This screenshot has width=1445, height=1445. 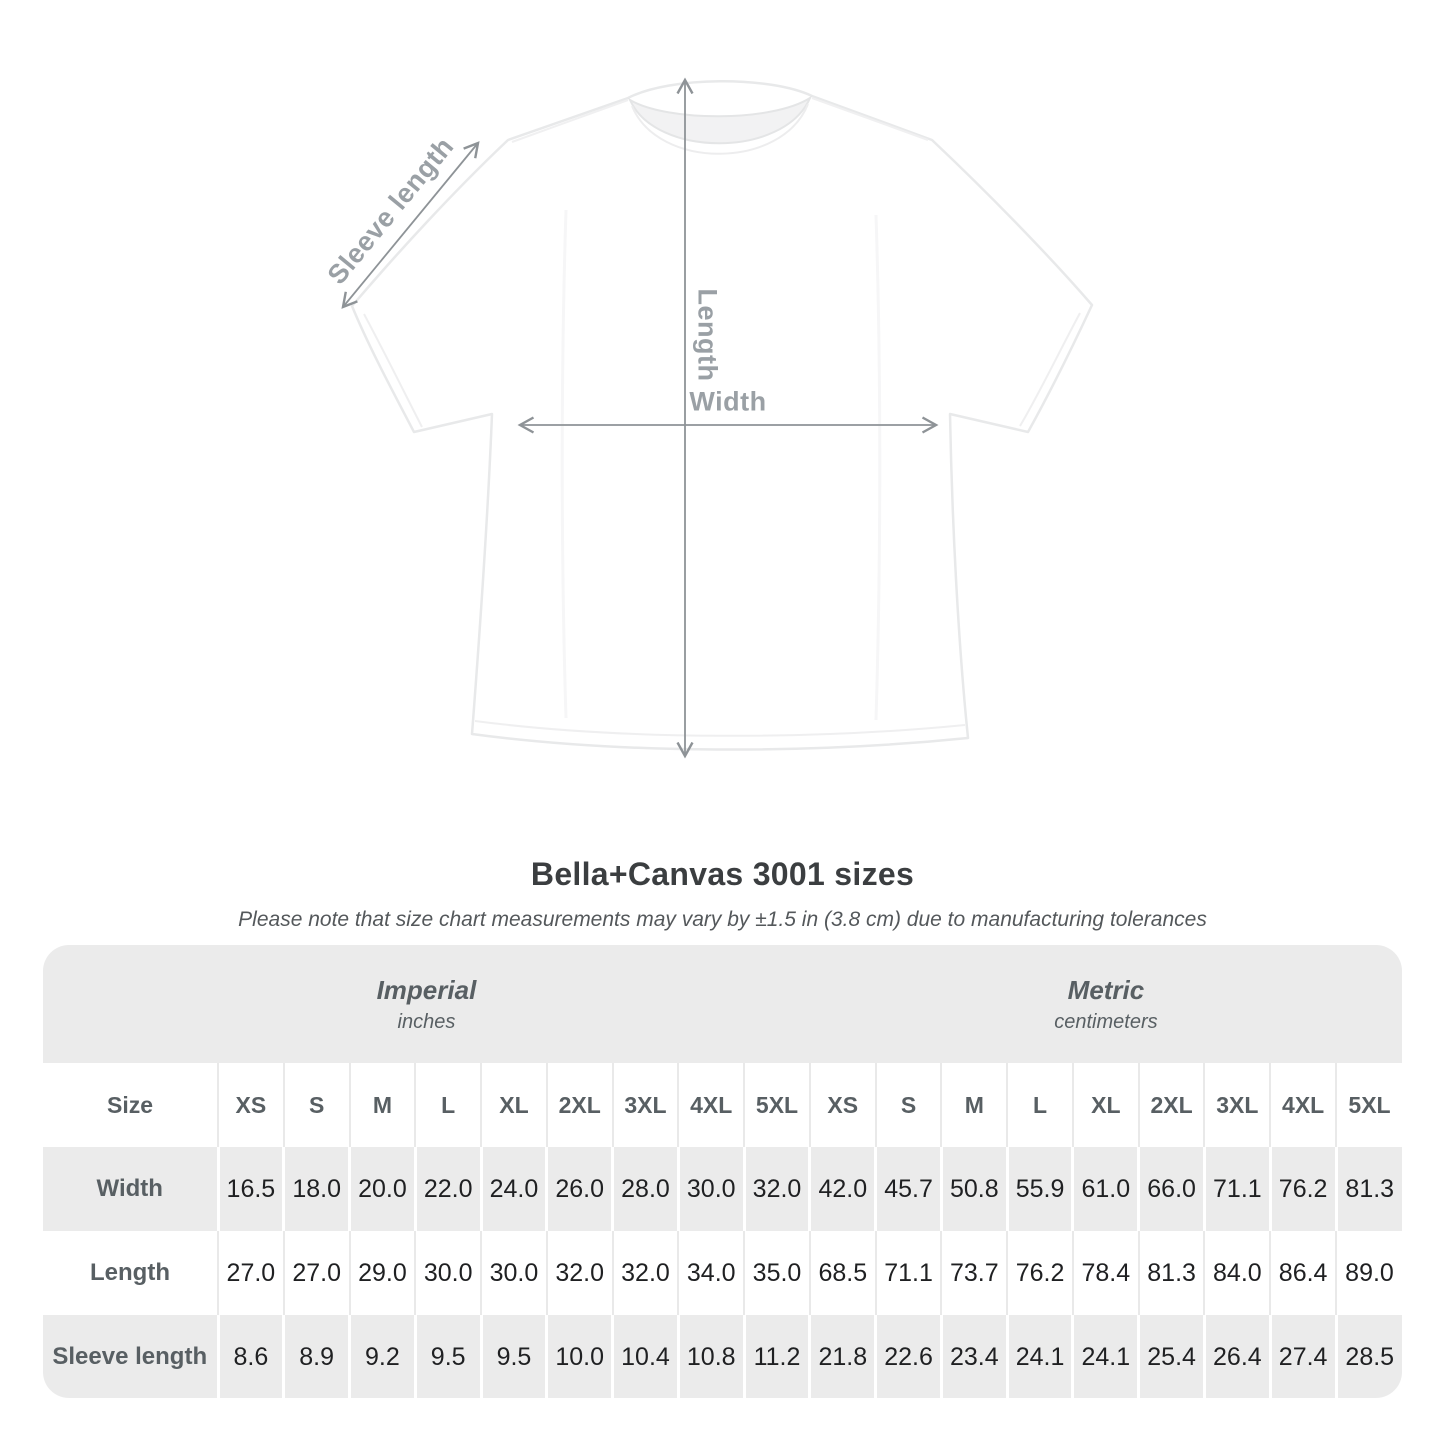 I want to click on value-cell: 42.0, so click(x=842, y=1189).